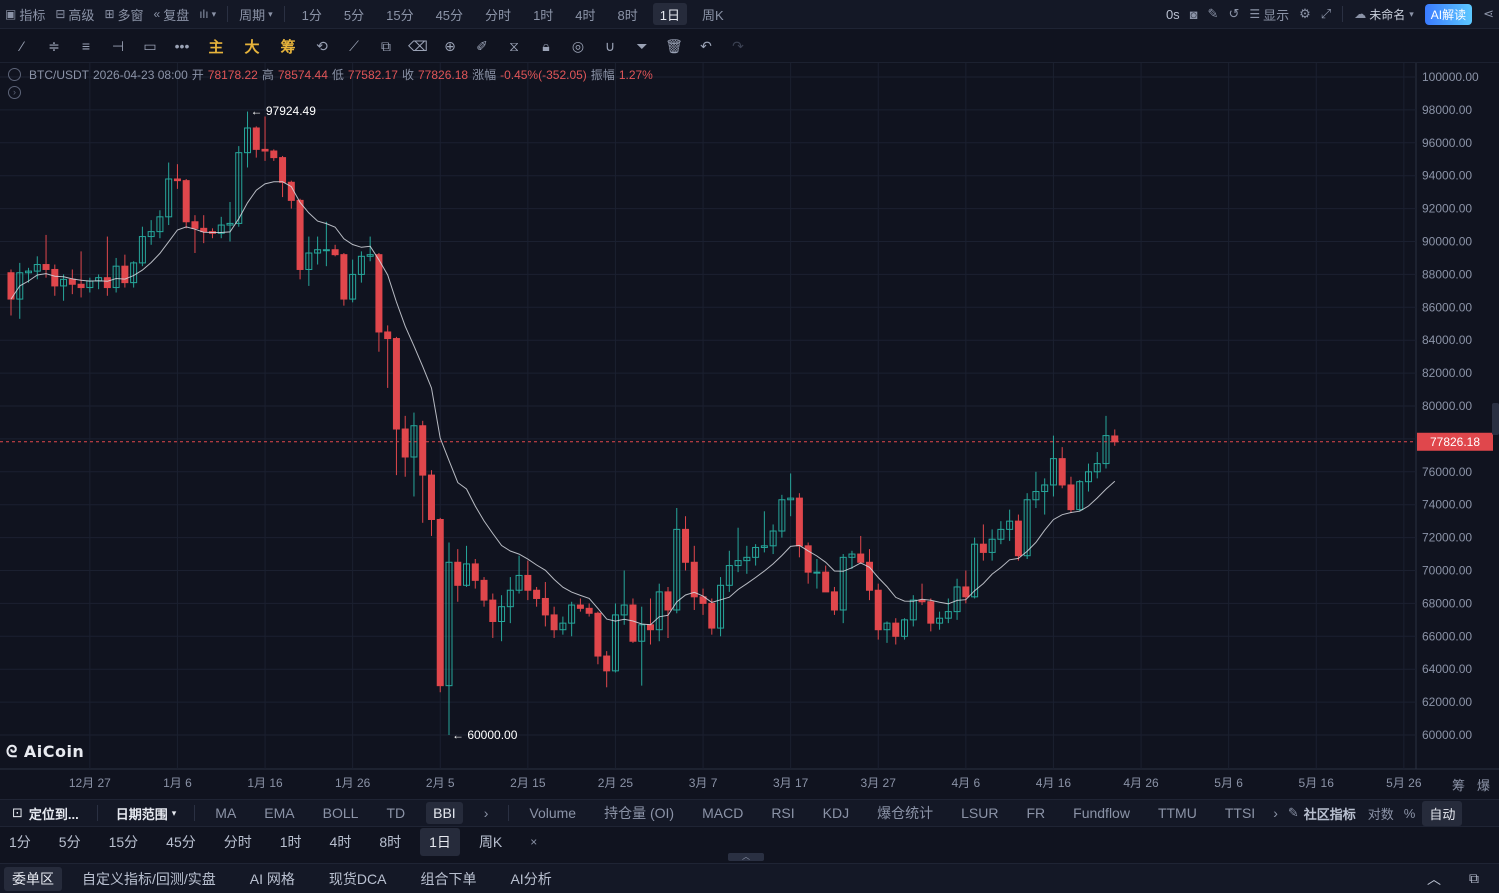 The image size is (1499, 893). Describe the element at coordinates (746, 857) in the screenshot. I see `panel-resize-handle: ︿` at that location.